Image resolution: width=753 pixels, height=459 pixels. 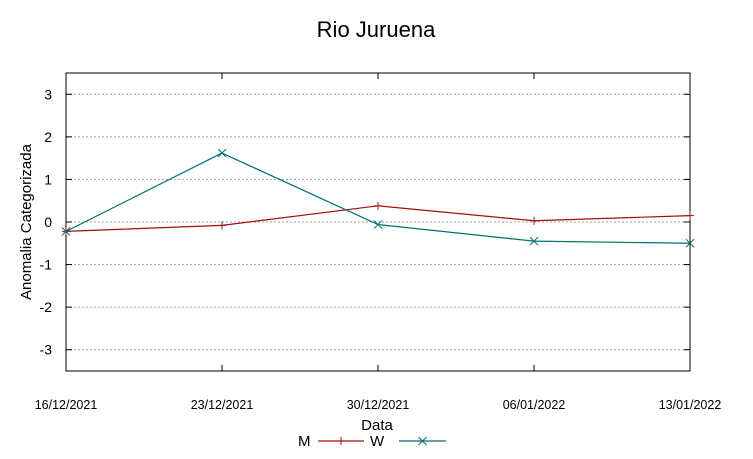 I want to click on y-tick-label: 0, so click(x=48, y=222).